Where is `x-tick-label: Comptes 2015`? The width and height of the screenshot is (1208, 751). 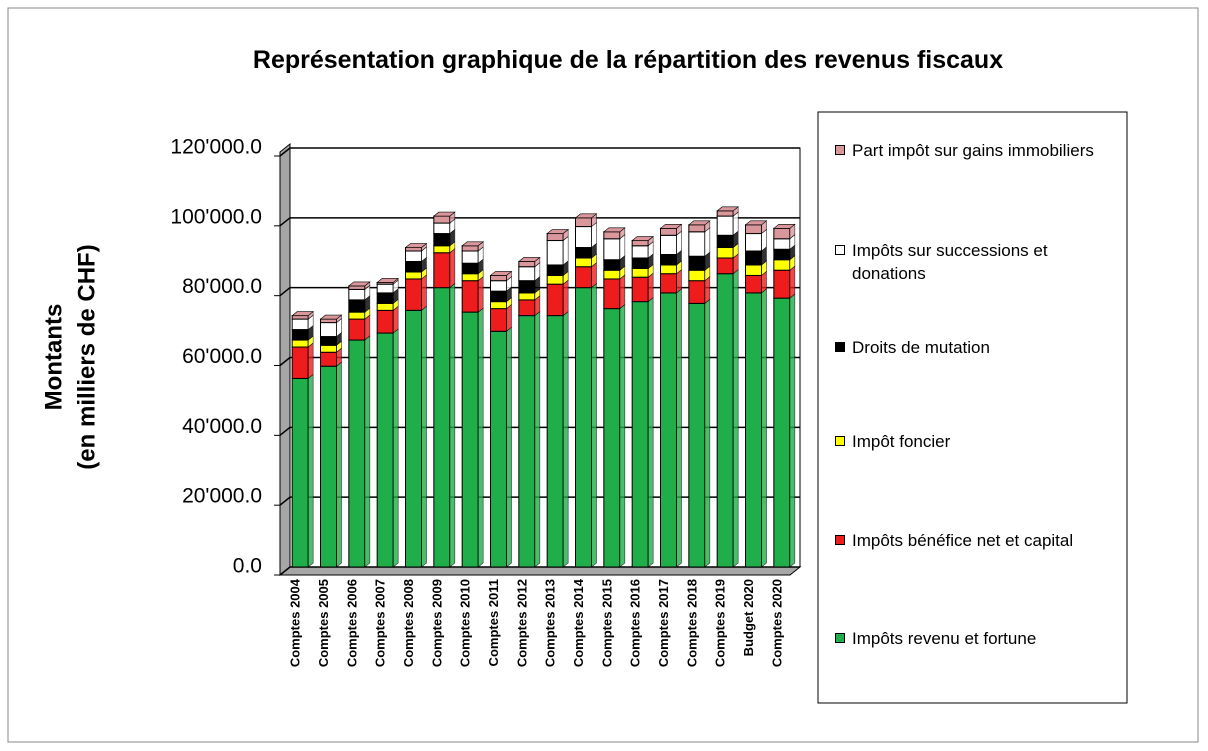
x-tick-label: Comptes 2015 is located at coordinates (606, 623).